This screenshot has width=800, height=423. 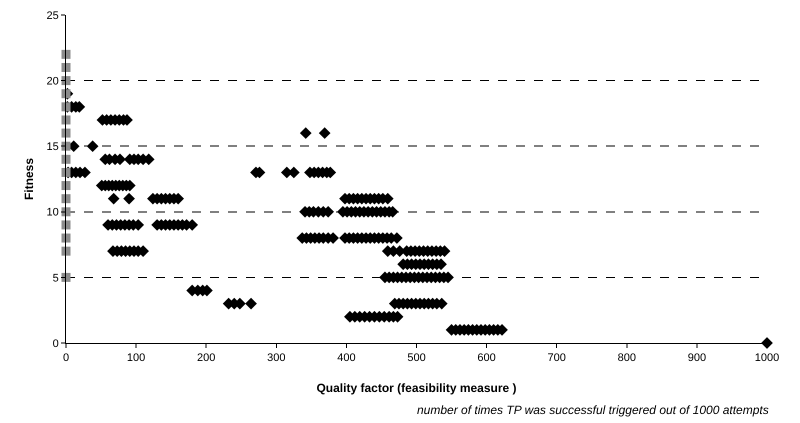 What do you see at coordinates (66, 358) in the screenshot?
I see `x-tick-label: 0` at bounding box center [66, 358].